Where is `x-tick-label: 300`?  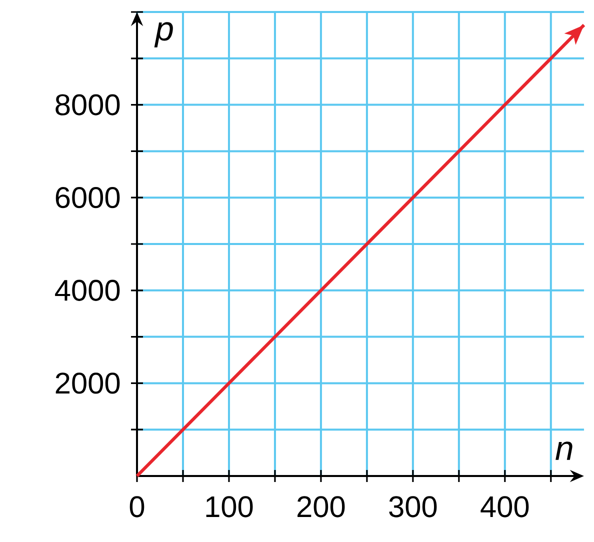 x-tick-label: 300 is located at coordinates (413, 507).